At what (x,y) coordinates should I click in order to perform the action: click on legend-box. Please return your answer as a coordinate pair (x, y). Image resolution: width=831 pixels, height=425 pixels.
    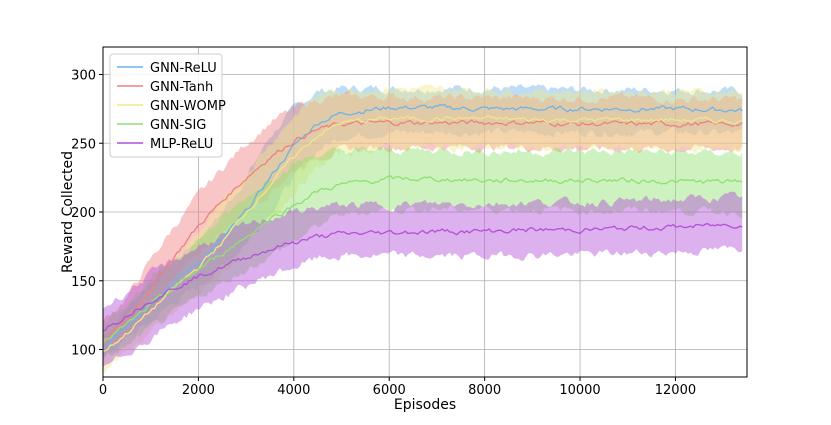
    Looking at the image, I should click on (166, 105).